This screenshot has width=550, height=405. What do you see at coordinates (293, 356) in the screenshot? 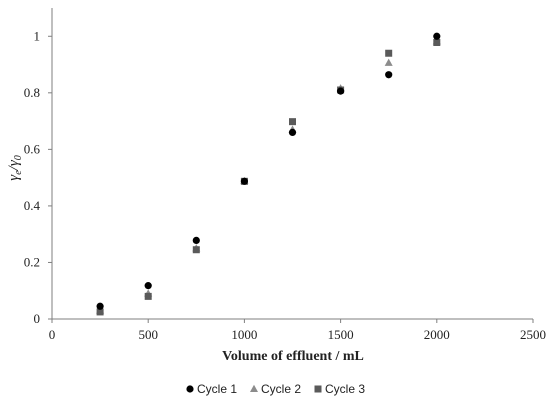
I see `x-axis-title: Volume of effluent / mL` at bounding box center [293, 356].